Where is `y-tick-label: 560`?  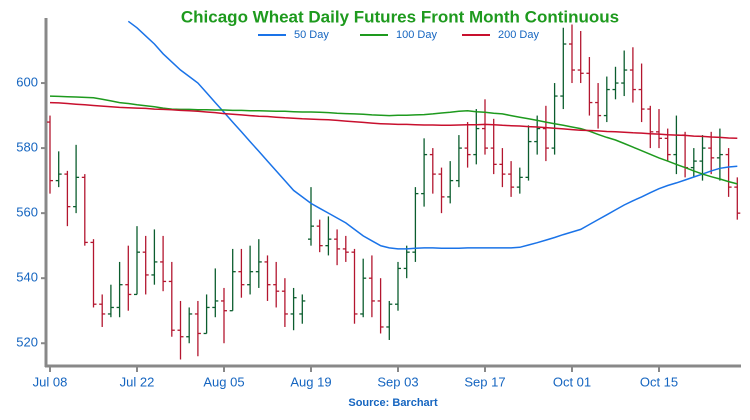
y-tick-label: 560 is located at coordinates (27, 212).